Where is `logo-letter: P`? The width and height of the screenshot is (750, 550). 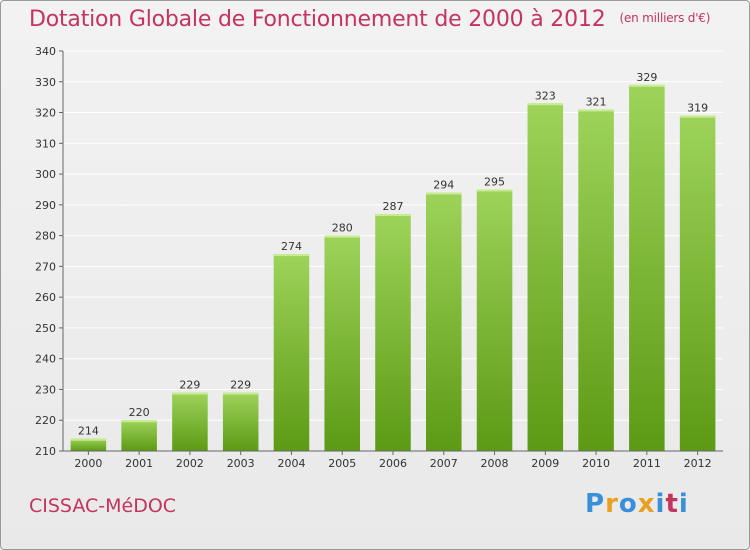 logo-letter: P is located at coordinates (595, 504).